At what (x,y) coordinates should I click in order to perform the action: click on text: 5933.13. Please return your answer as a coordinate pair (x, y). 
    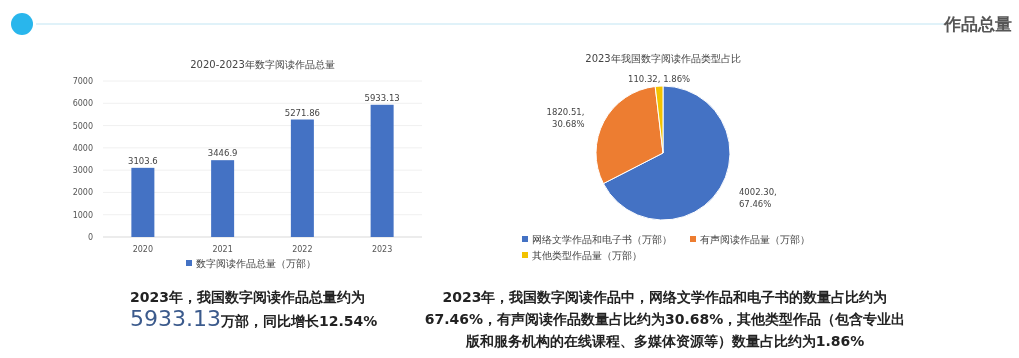
    Looking at the image, I should click on (175, 318).